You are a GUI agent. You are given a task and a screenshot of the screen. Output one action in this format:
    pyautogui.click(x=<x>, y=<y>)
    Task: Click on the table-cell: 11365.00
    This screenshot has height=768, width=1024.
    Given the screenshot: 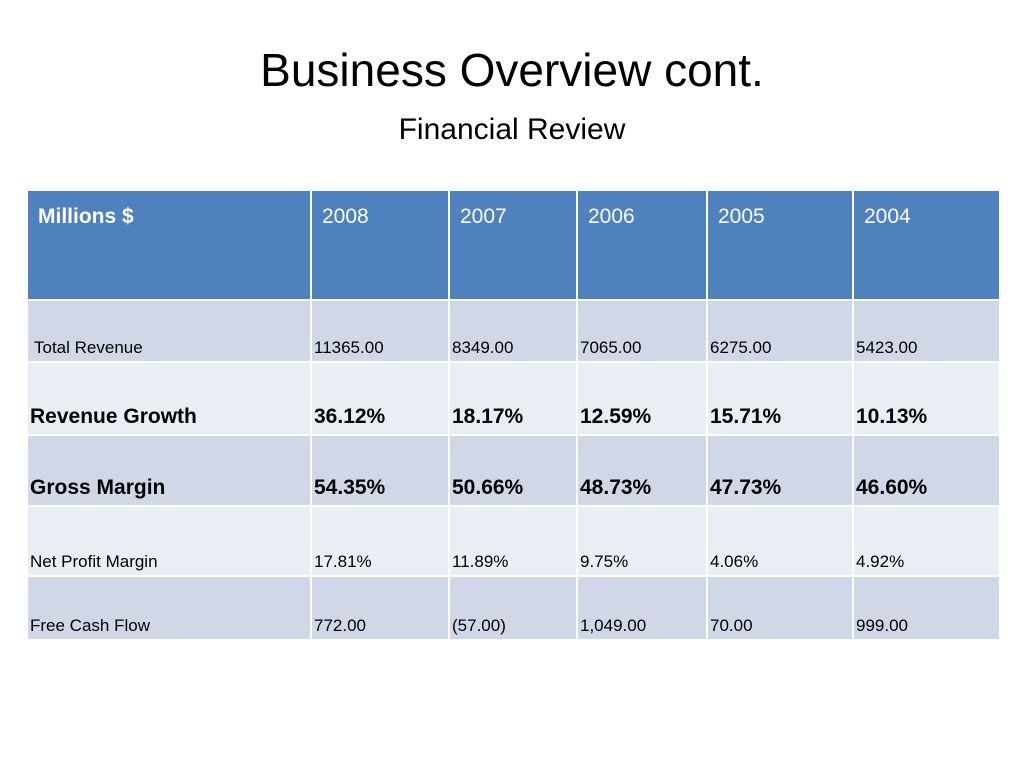 What is the action you would take?
    pyautogui.click(x=380, y=331)
    